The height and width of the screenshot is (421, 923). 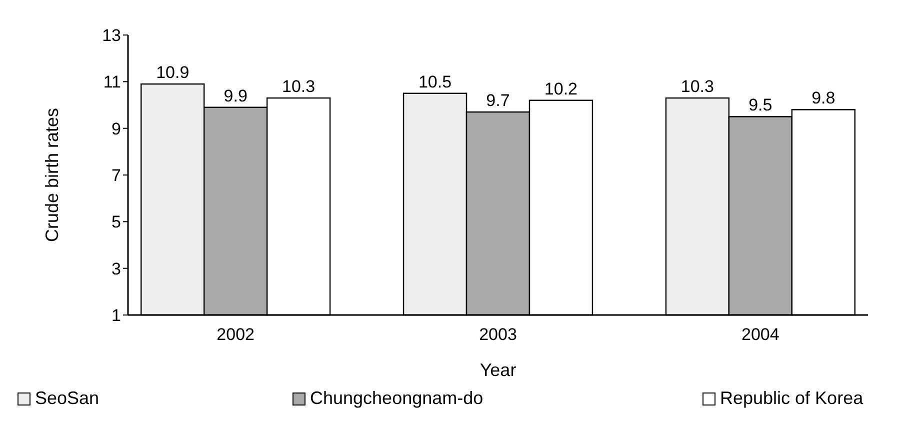 What do you see at coordinates (792, 398) in the screenshot?
I see `legend-label: Republic of Korea` at bounding box center [792, 398].